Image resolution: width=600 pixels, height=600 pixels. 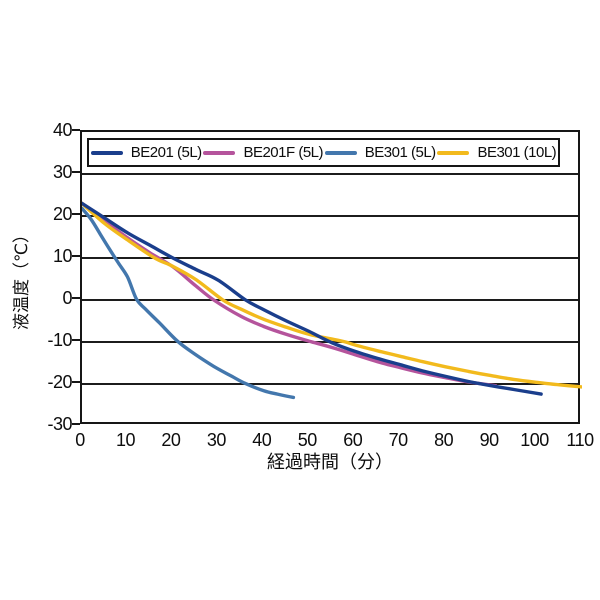 What do you see at coordinates (59, 340) in the screenshot?
I see `y-tick-label: -10` at bounding box center [59, 340].